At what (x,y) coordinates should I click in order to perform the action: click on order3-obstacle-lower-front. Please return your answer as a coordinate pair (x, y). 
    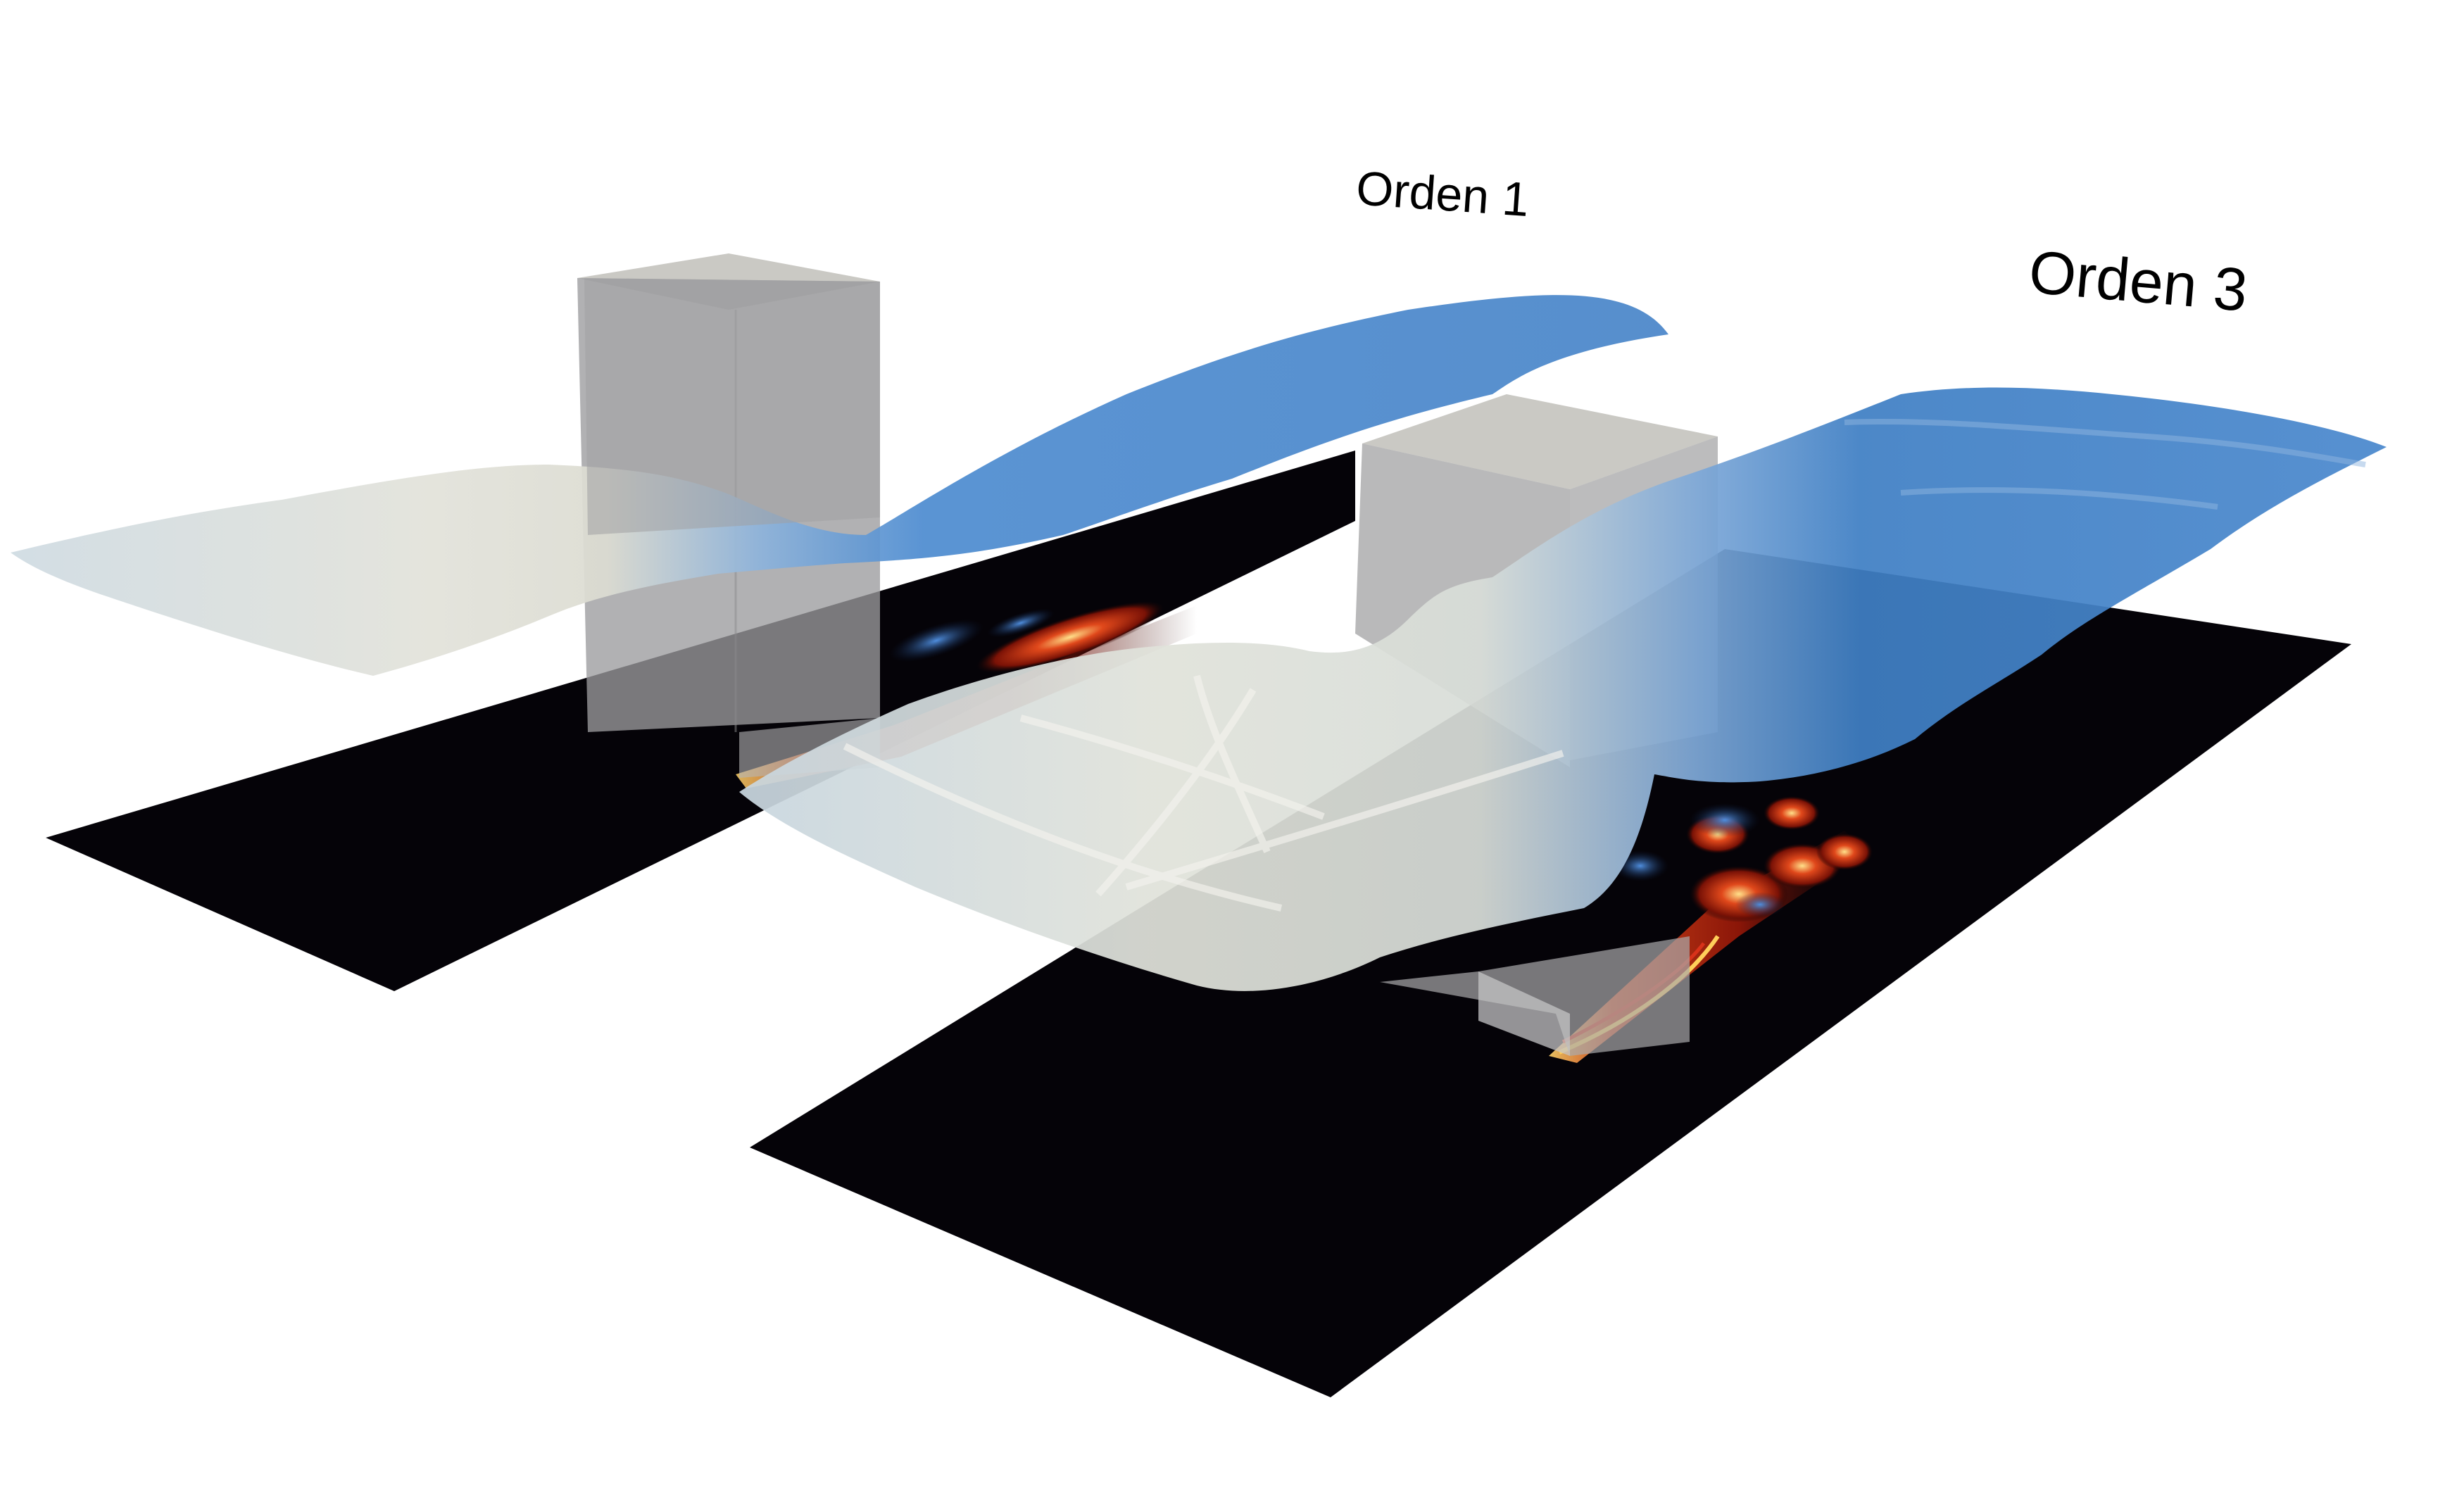
    Looking at the image, I should click on (1535, 996).